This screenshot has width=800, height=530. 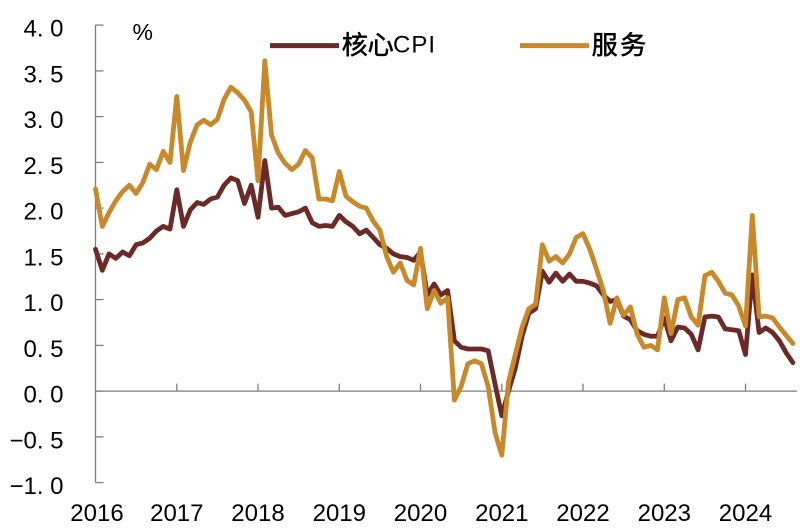 What do you see at coordinates (257, 513) in the screenshot?
I see `svg-text: 2018` at bounding box center [257, 513].